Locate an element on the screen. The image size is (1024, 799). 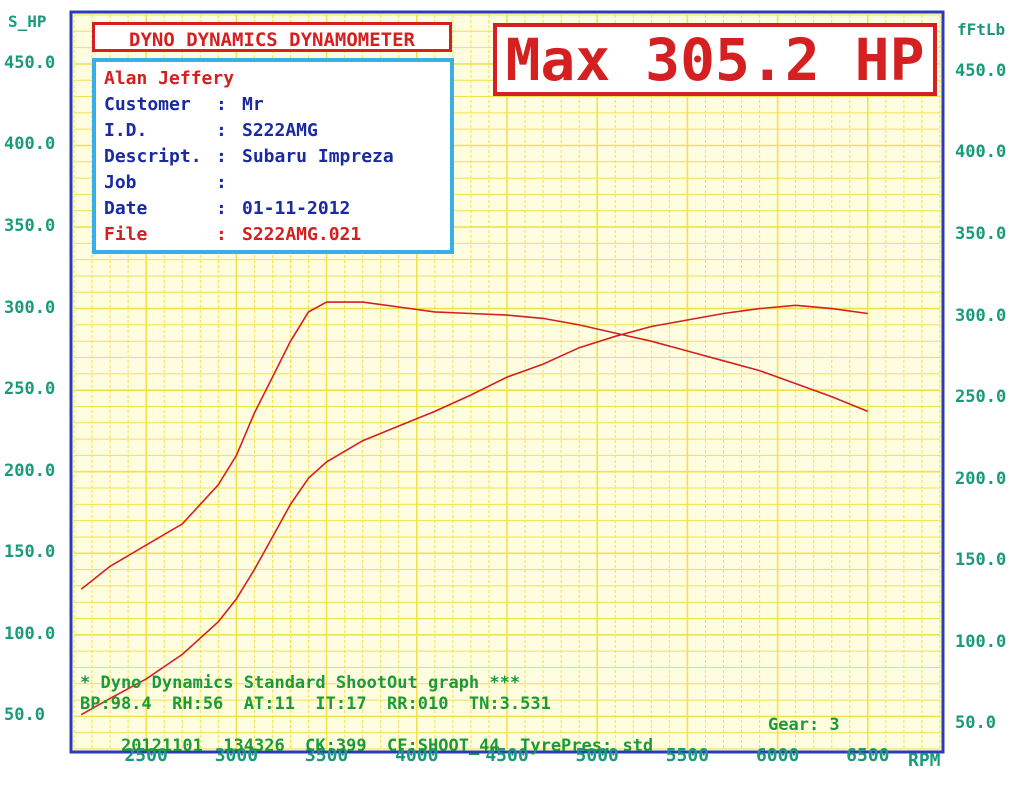
info-value: 01-11-2012 is located at coordinates (296, 208).